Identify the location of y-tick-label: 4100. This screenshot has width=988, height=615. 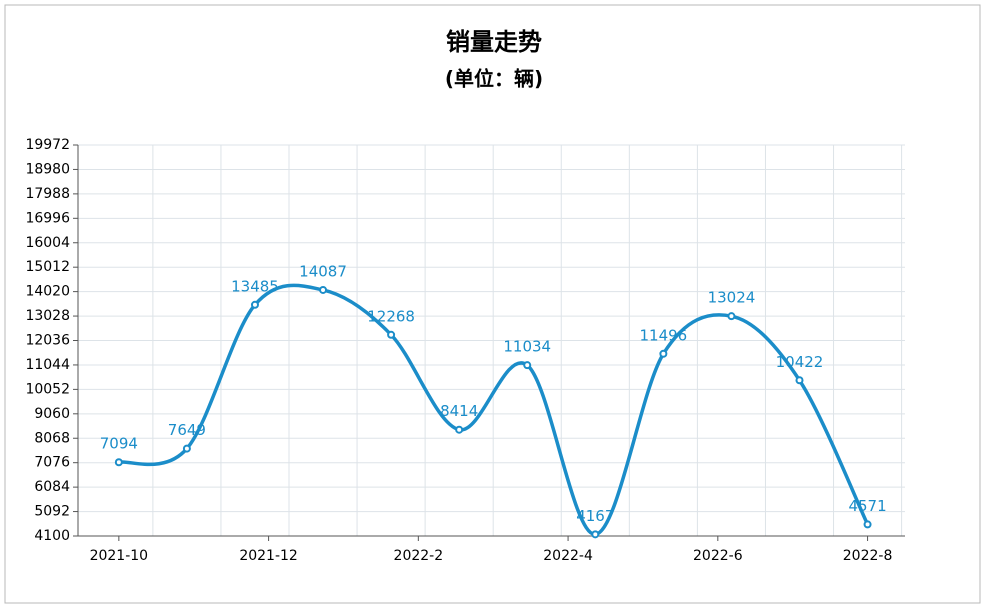
(52, 536).